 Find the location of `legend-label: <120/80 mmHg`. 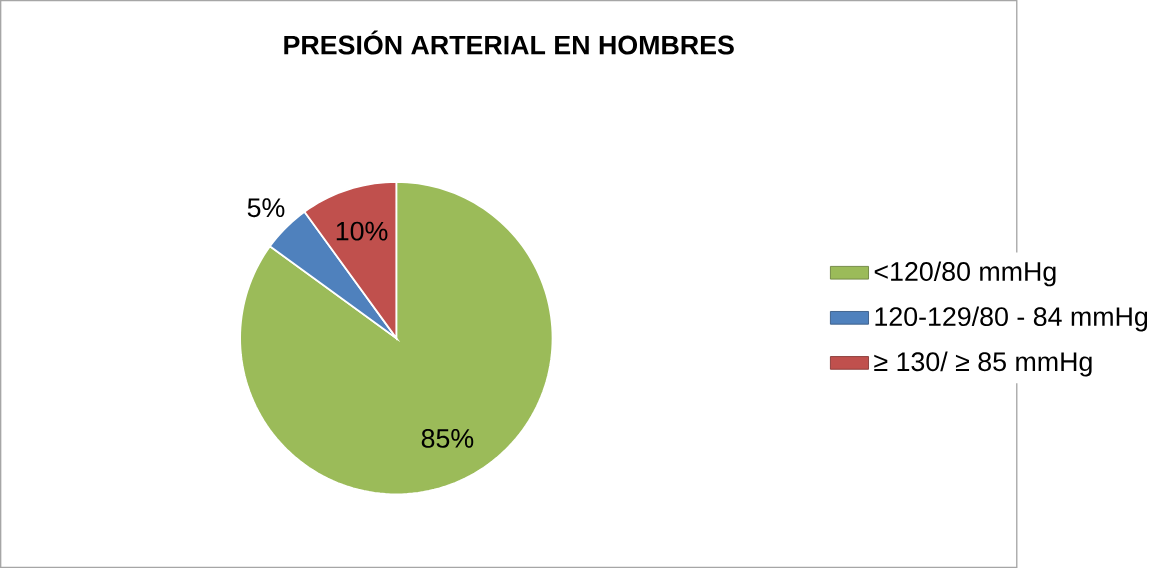

legend-label: <120/80 mmHg is located at coordinates (965, 274).